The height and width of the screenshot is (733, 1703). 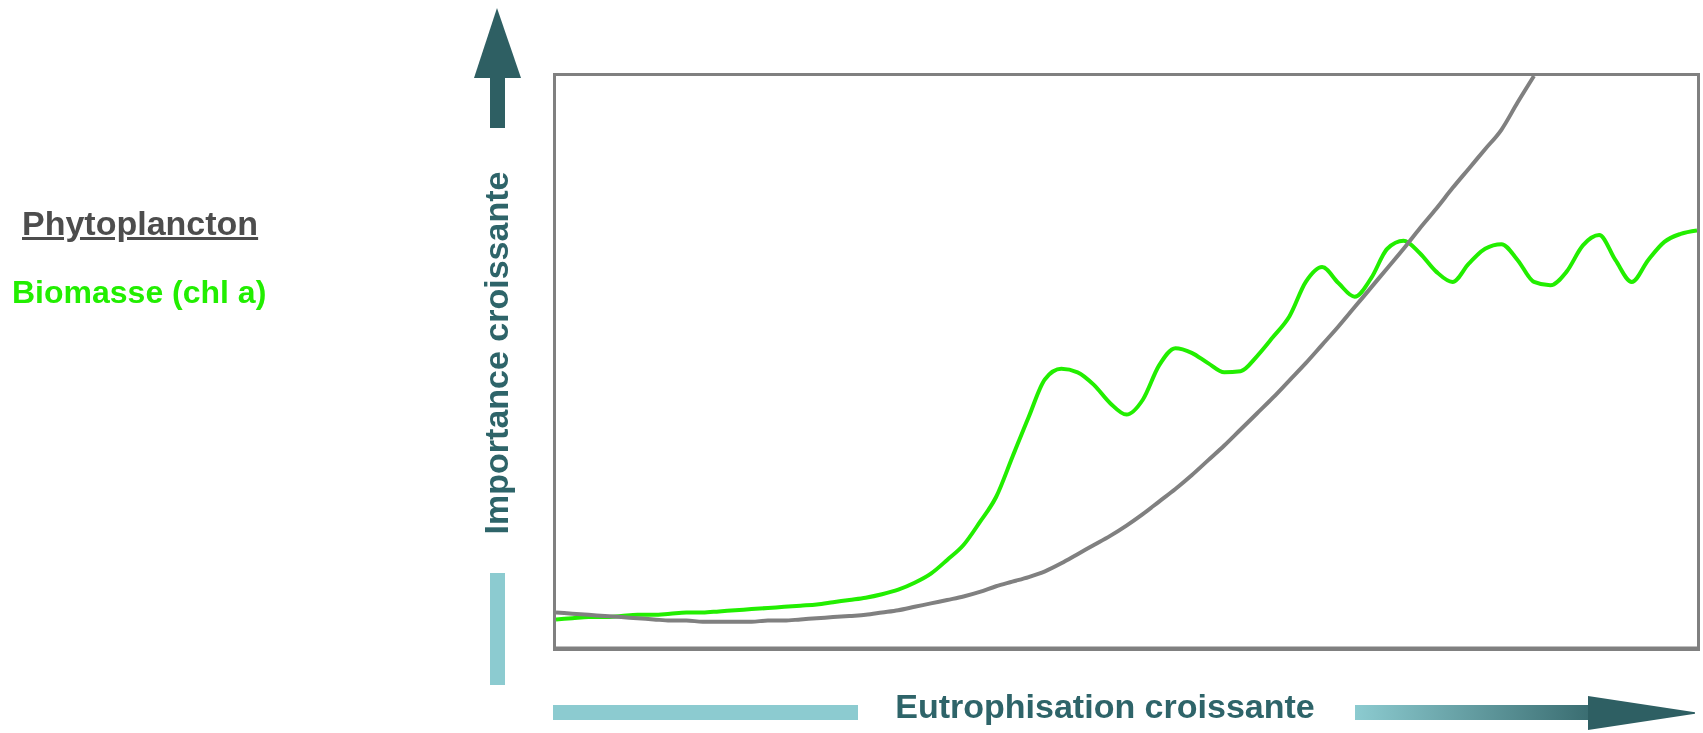 What do you see at coordinates (139, 292) in the screenshot?
I see `text: Biomasse (chl a)` at bounding box center [139, 292].